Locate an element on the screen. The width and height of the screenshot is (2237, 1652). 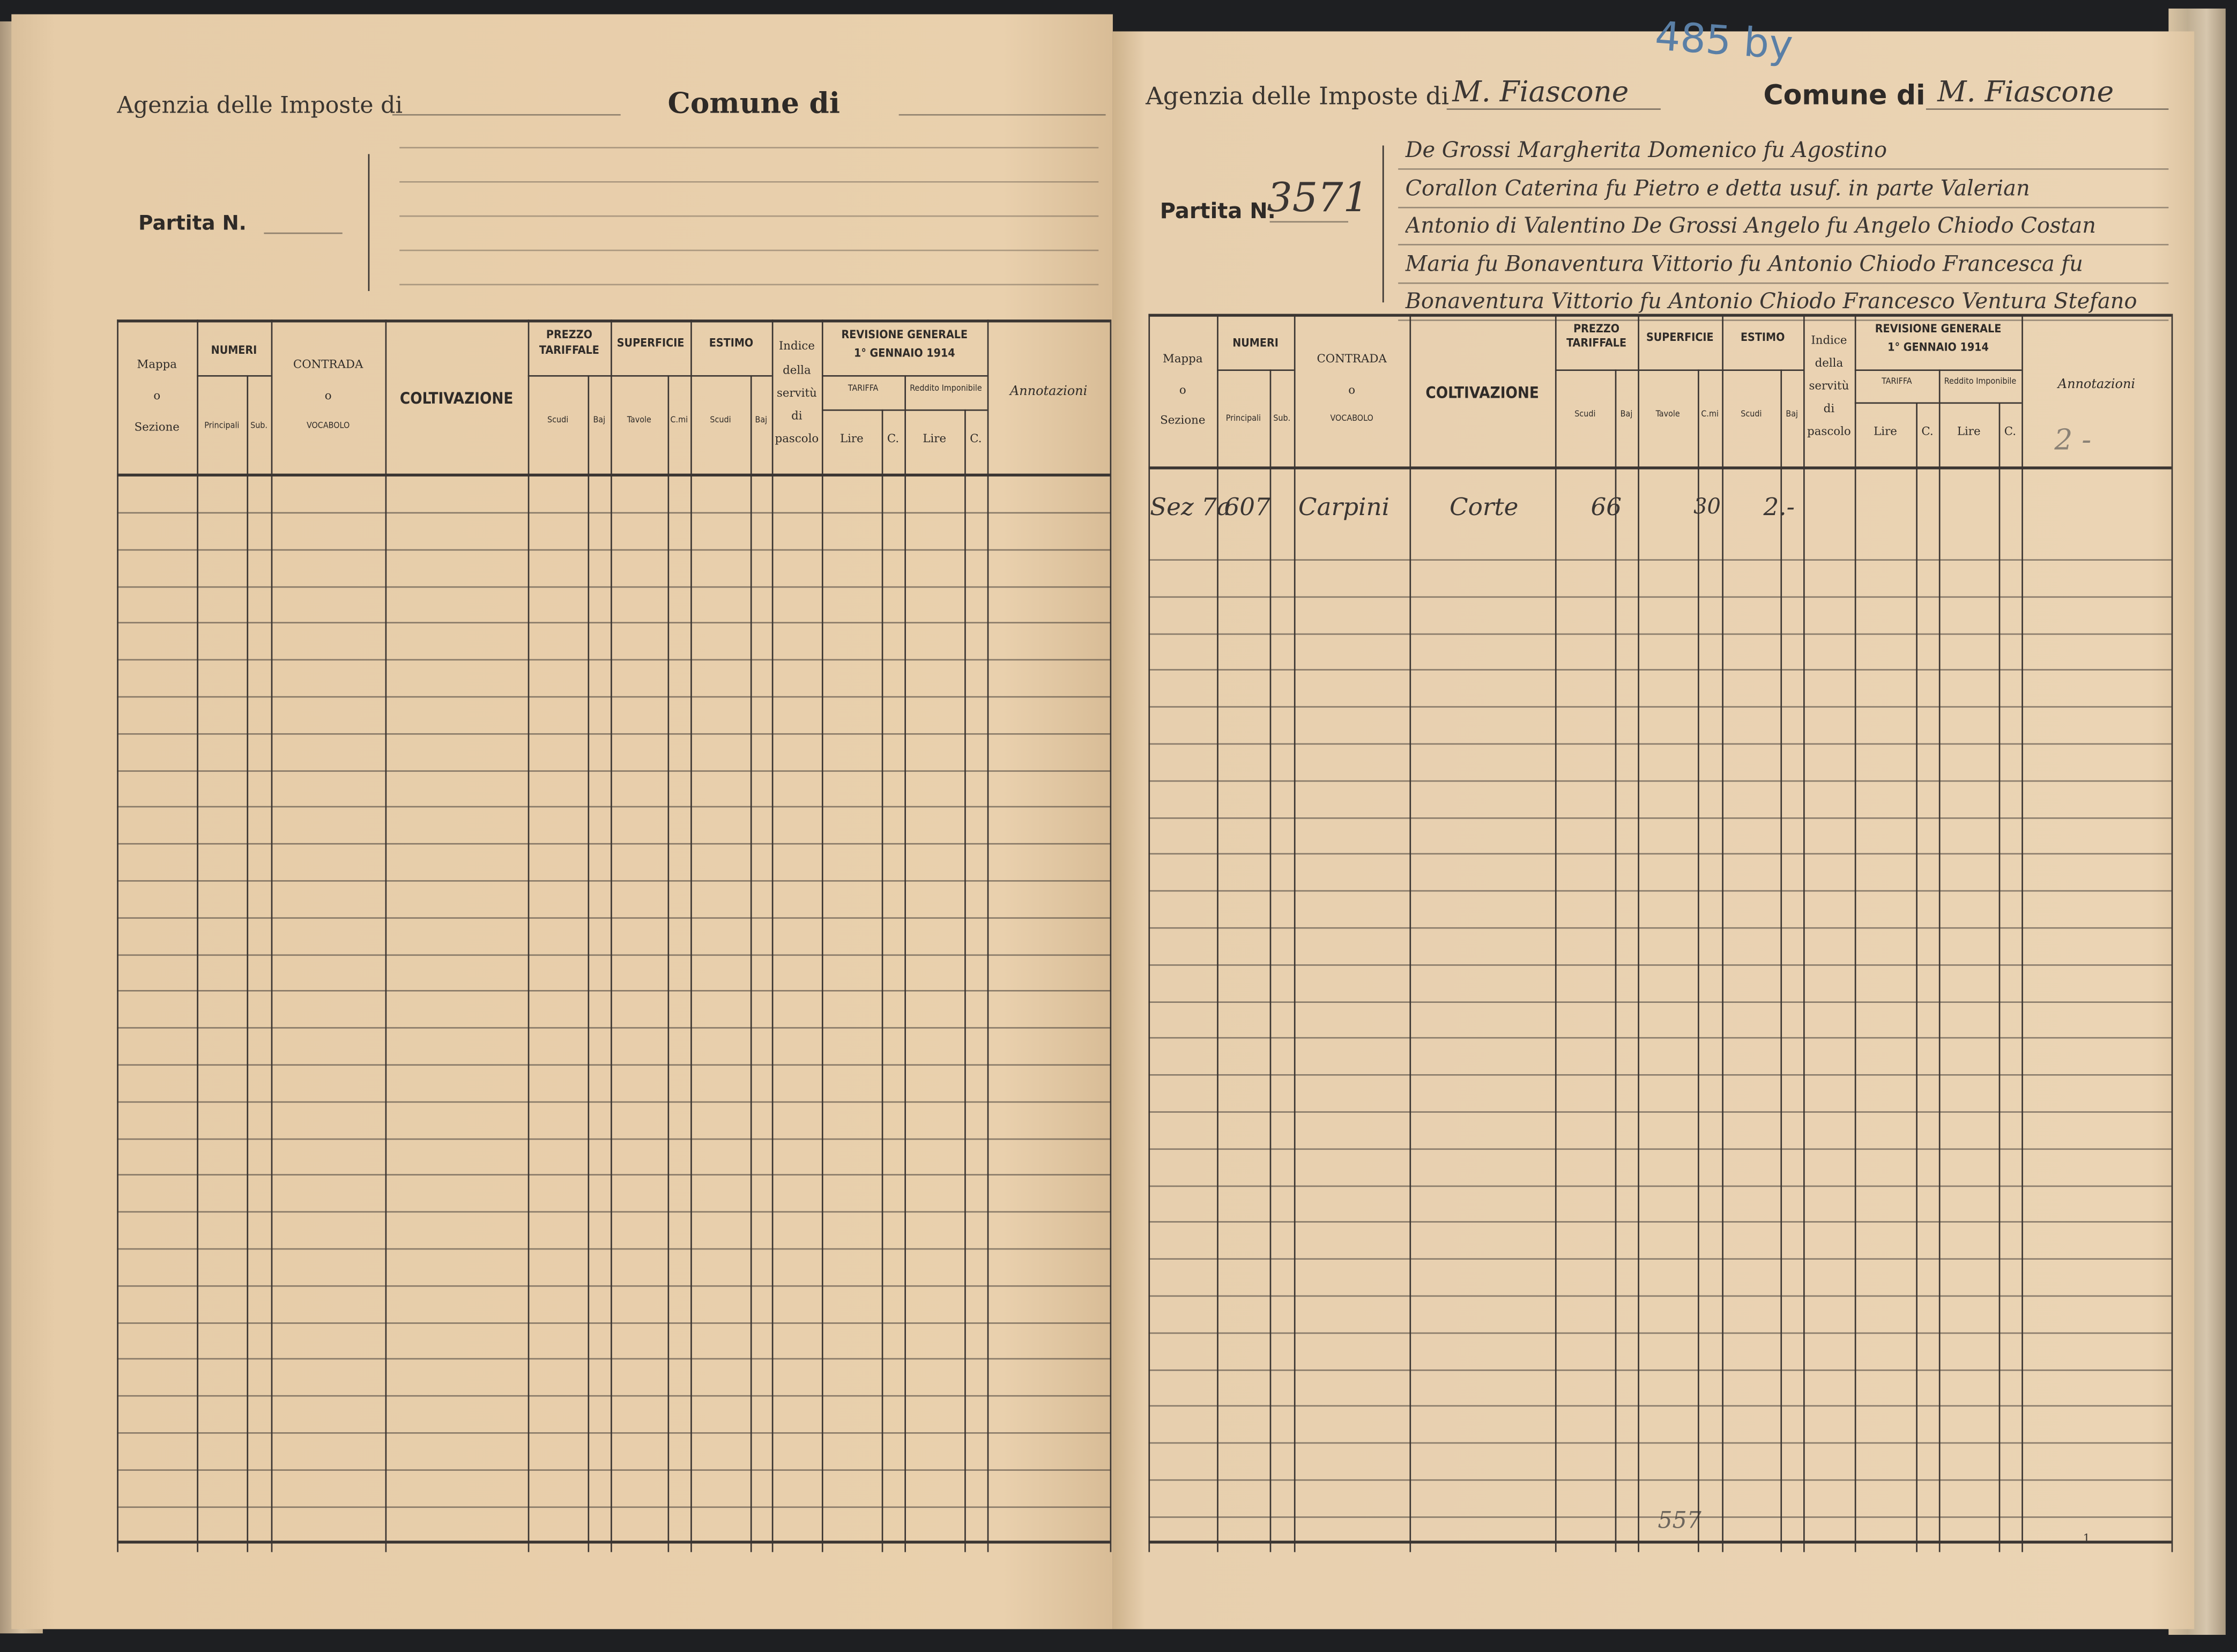
right-header-servitu: servitù is located at coordinates (1829, 386).